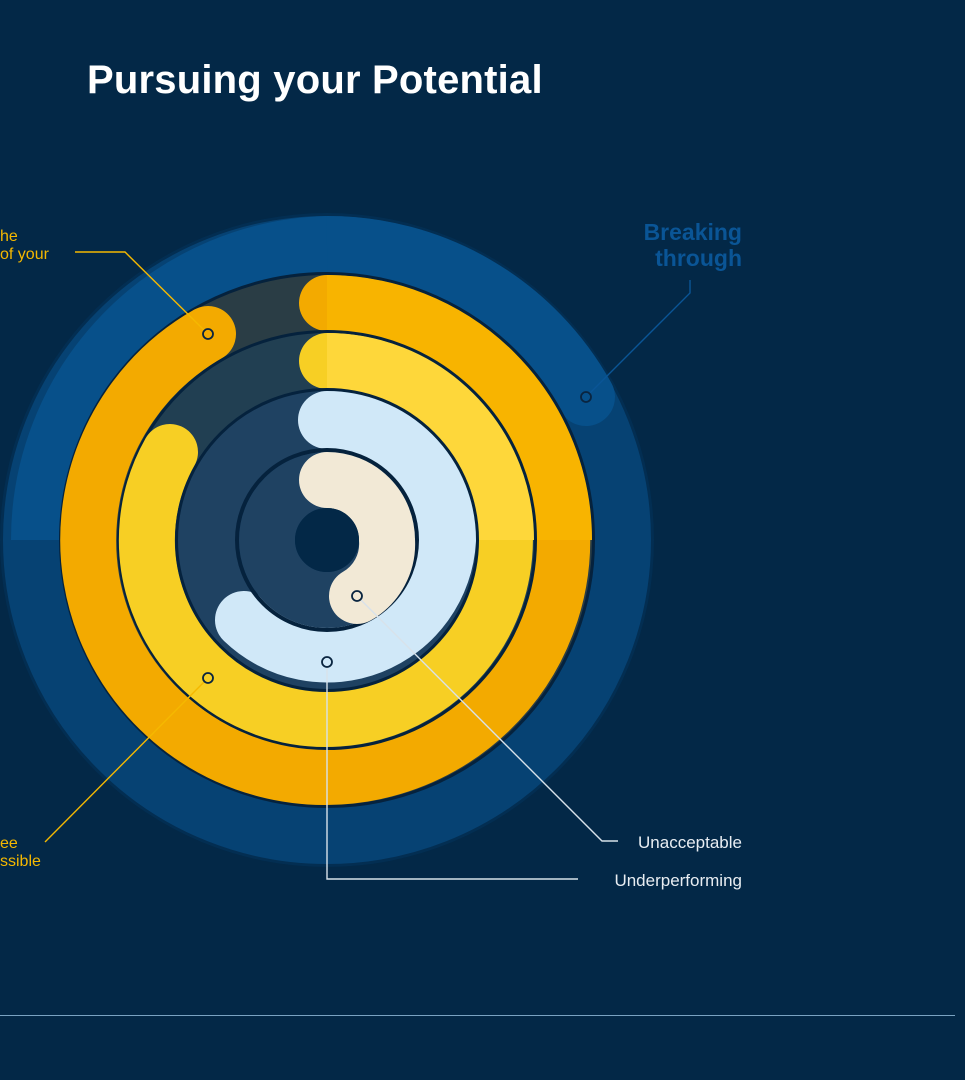  Describe the element at coordinates (698, 258) in the screenshot. I see `label-breaking-line2: through` at that location.